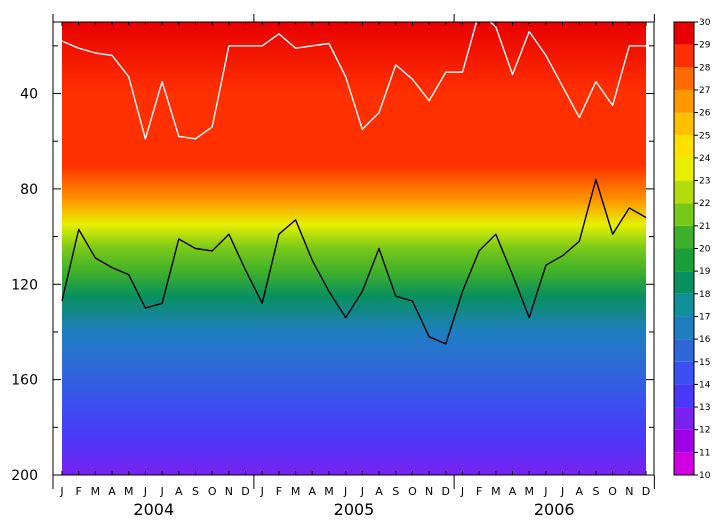  I want to click on colorbar-label: 12, so click(704, 431).